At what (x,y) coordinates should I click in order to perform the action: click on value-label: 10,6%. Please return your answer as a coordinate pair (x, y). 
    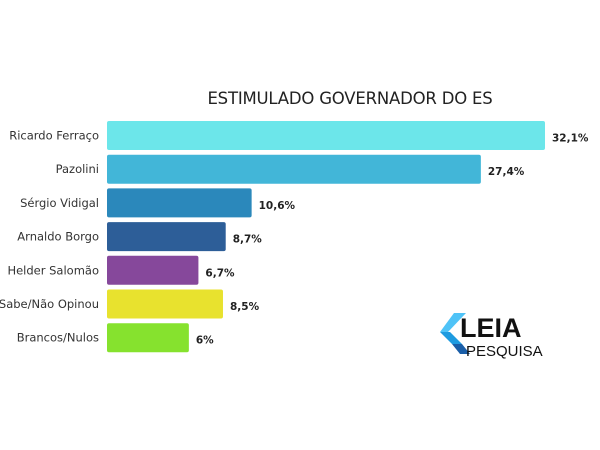
    Looking at the image, I should click on (277, 206).